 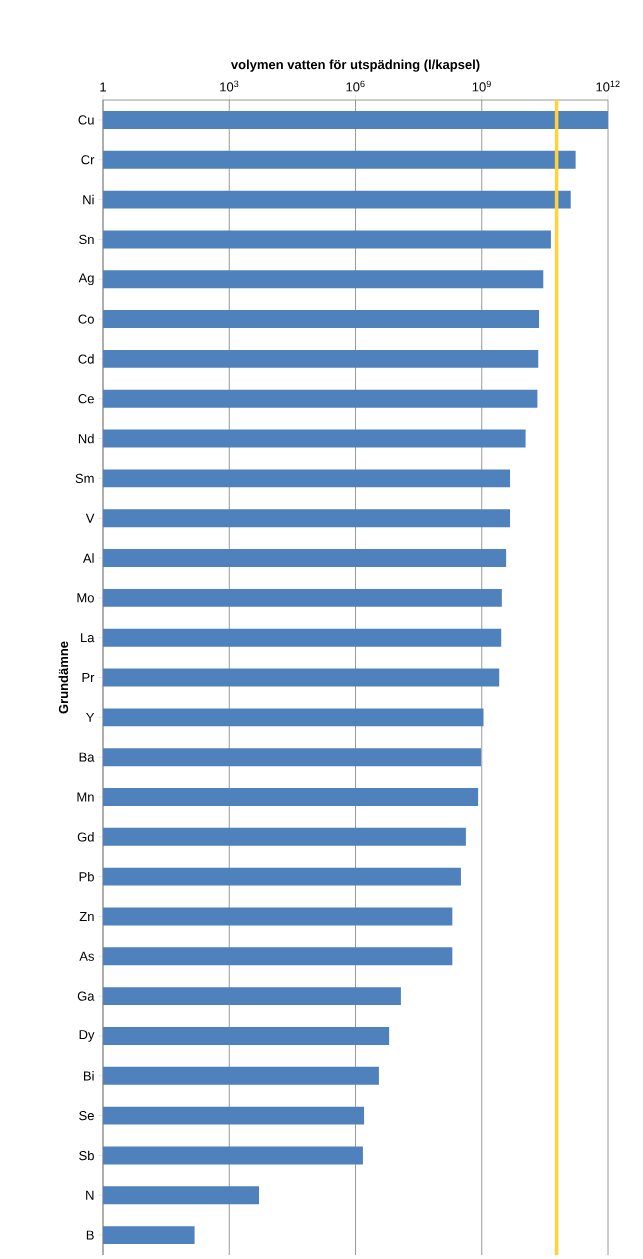 What do you see at coordinates (86, 1116) in the screenshot?
I see `y-tick-label: Se` at bounding box center [86, 1116].